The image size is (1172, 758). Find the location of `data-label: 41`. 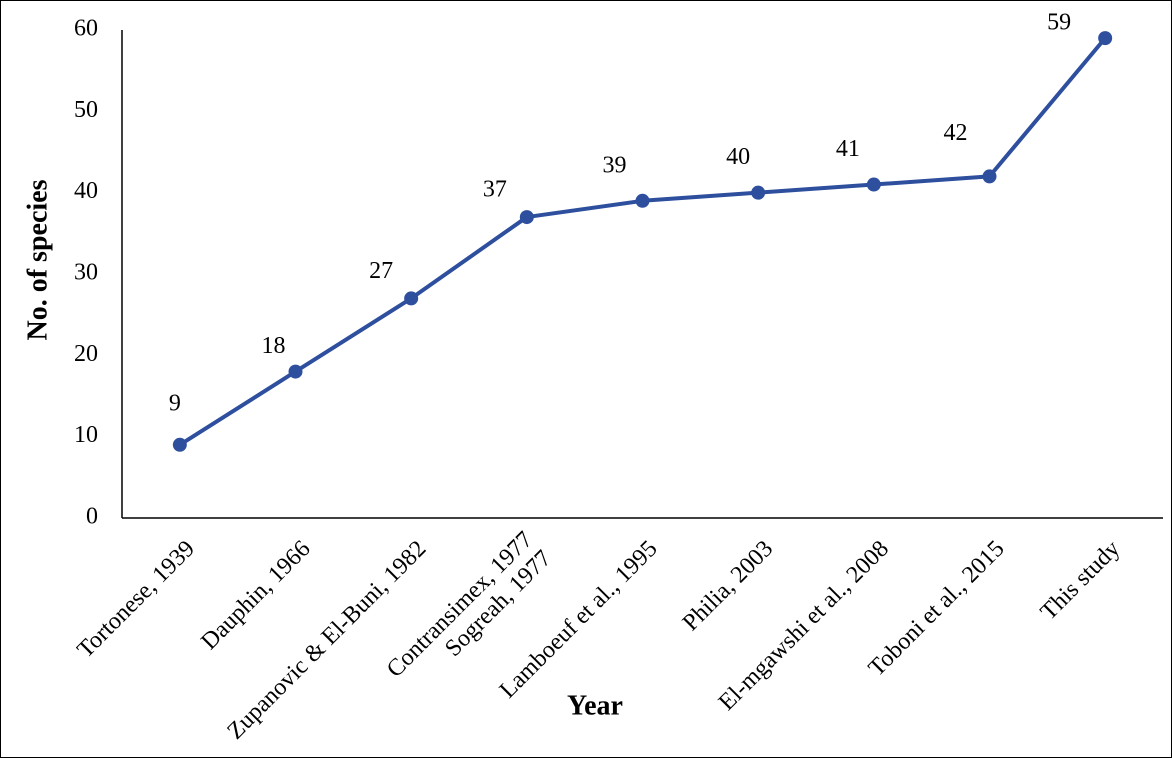

data-label: 41 is located at coordinates (848, 149).